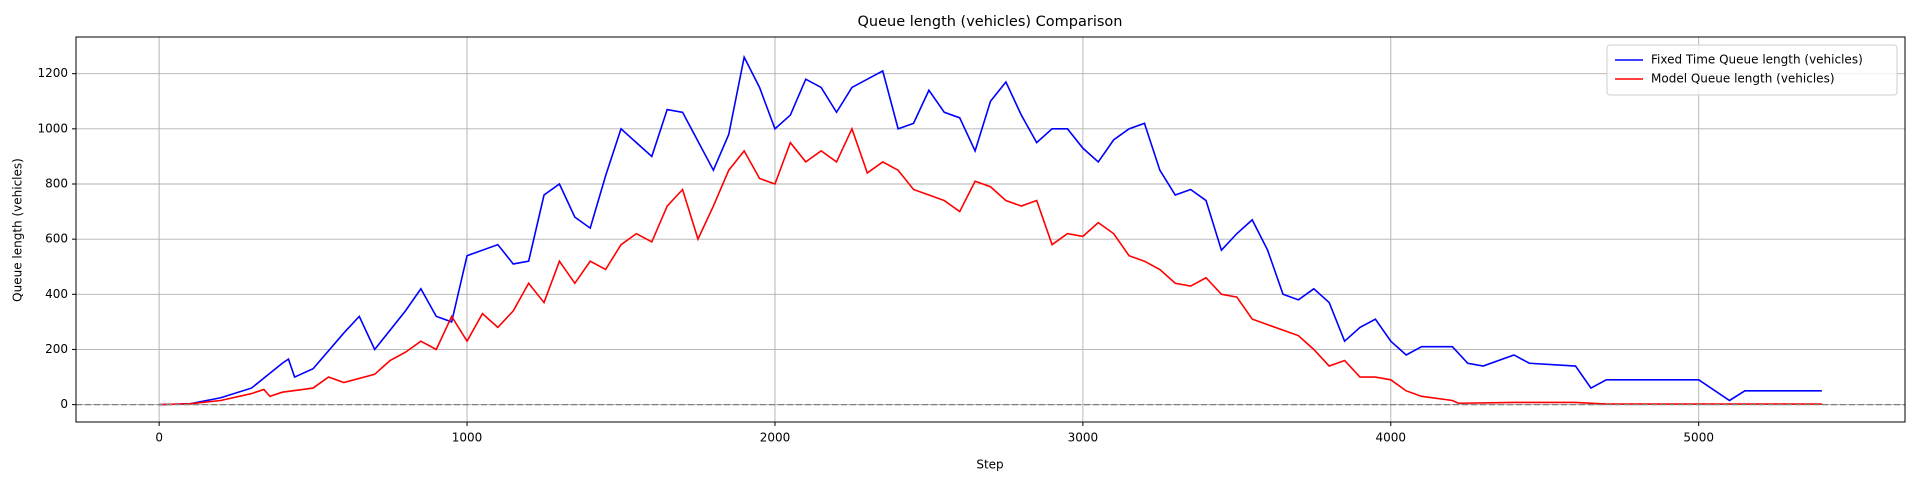 The image size is (1920, 480). Describe the element at coordinates (775, 438) in the screenshot. I see `x-tick-label: 2000` at that location.